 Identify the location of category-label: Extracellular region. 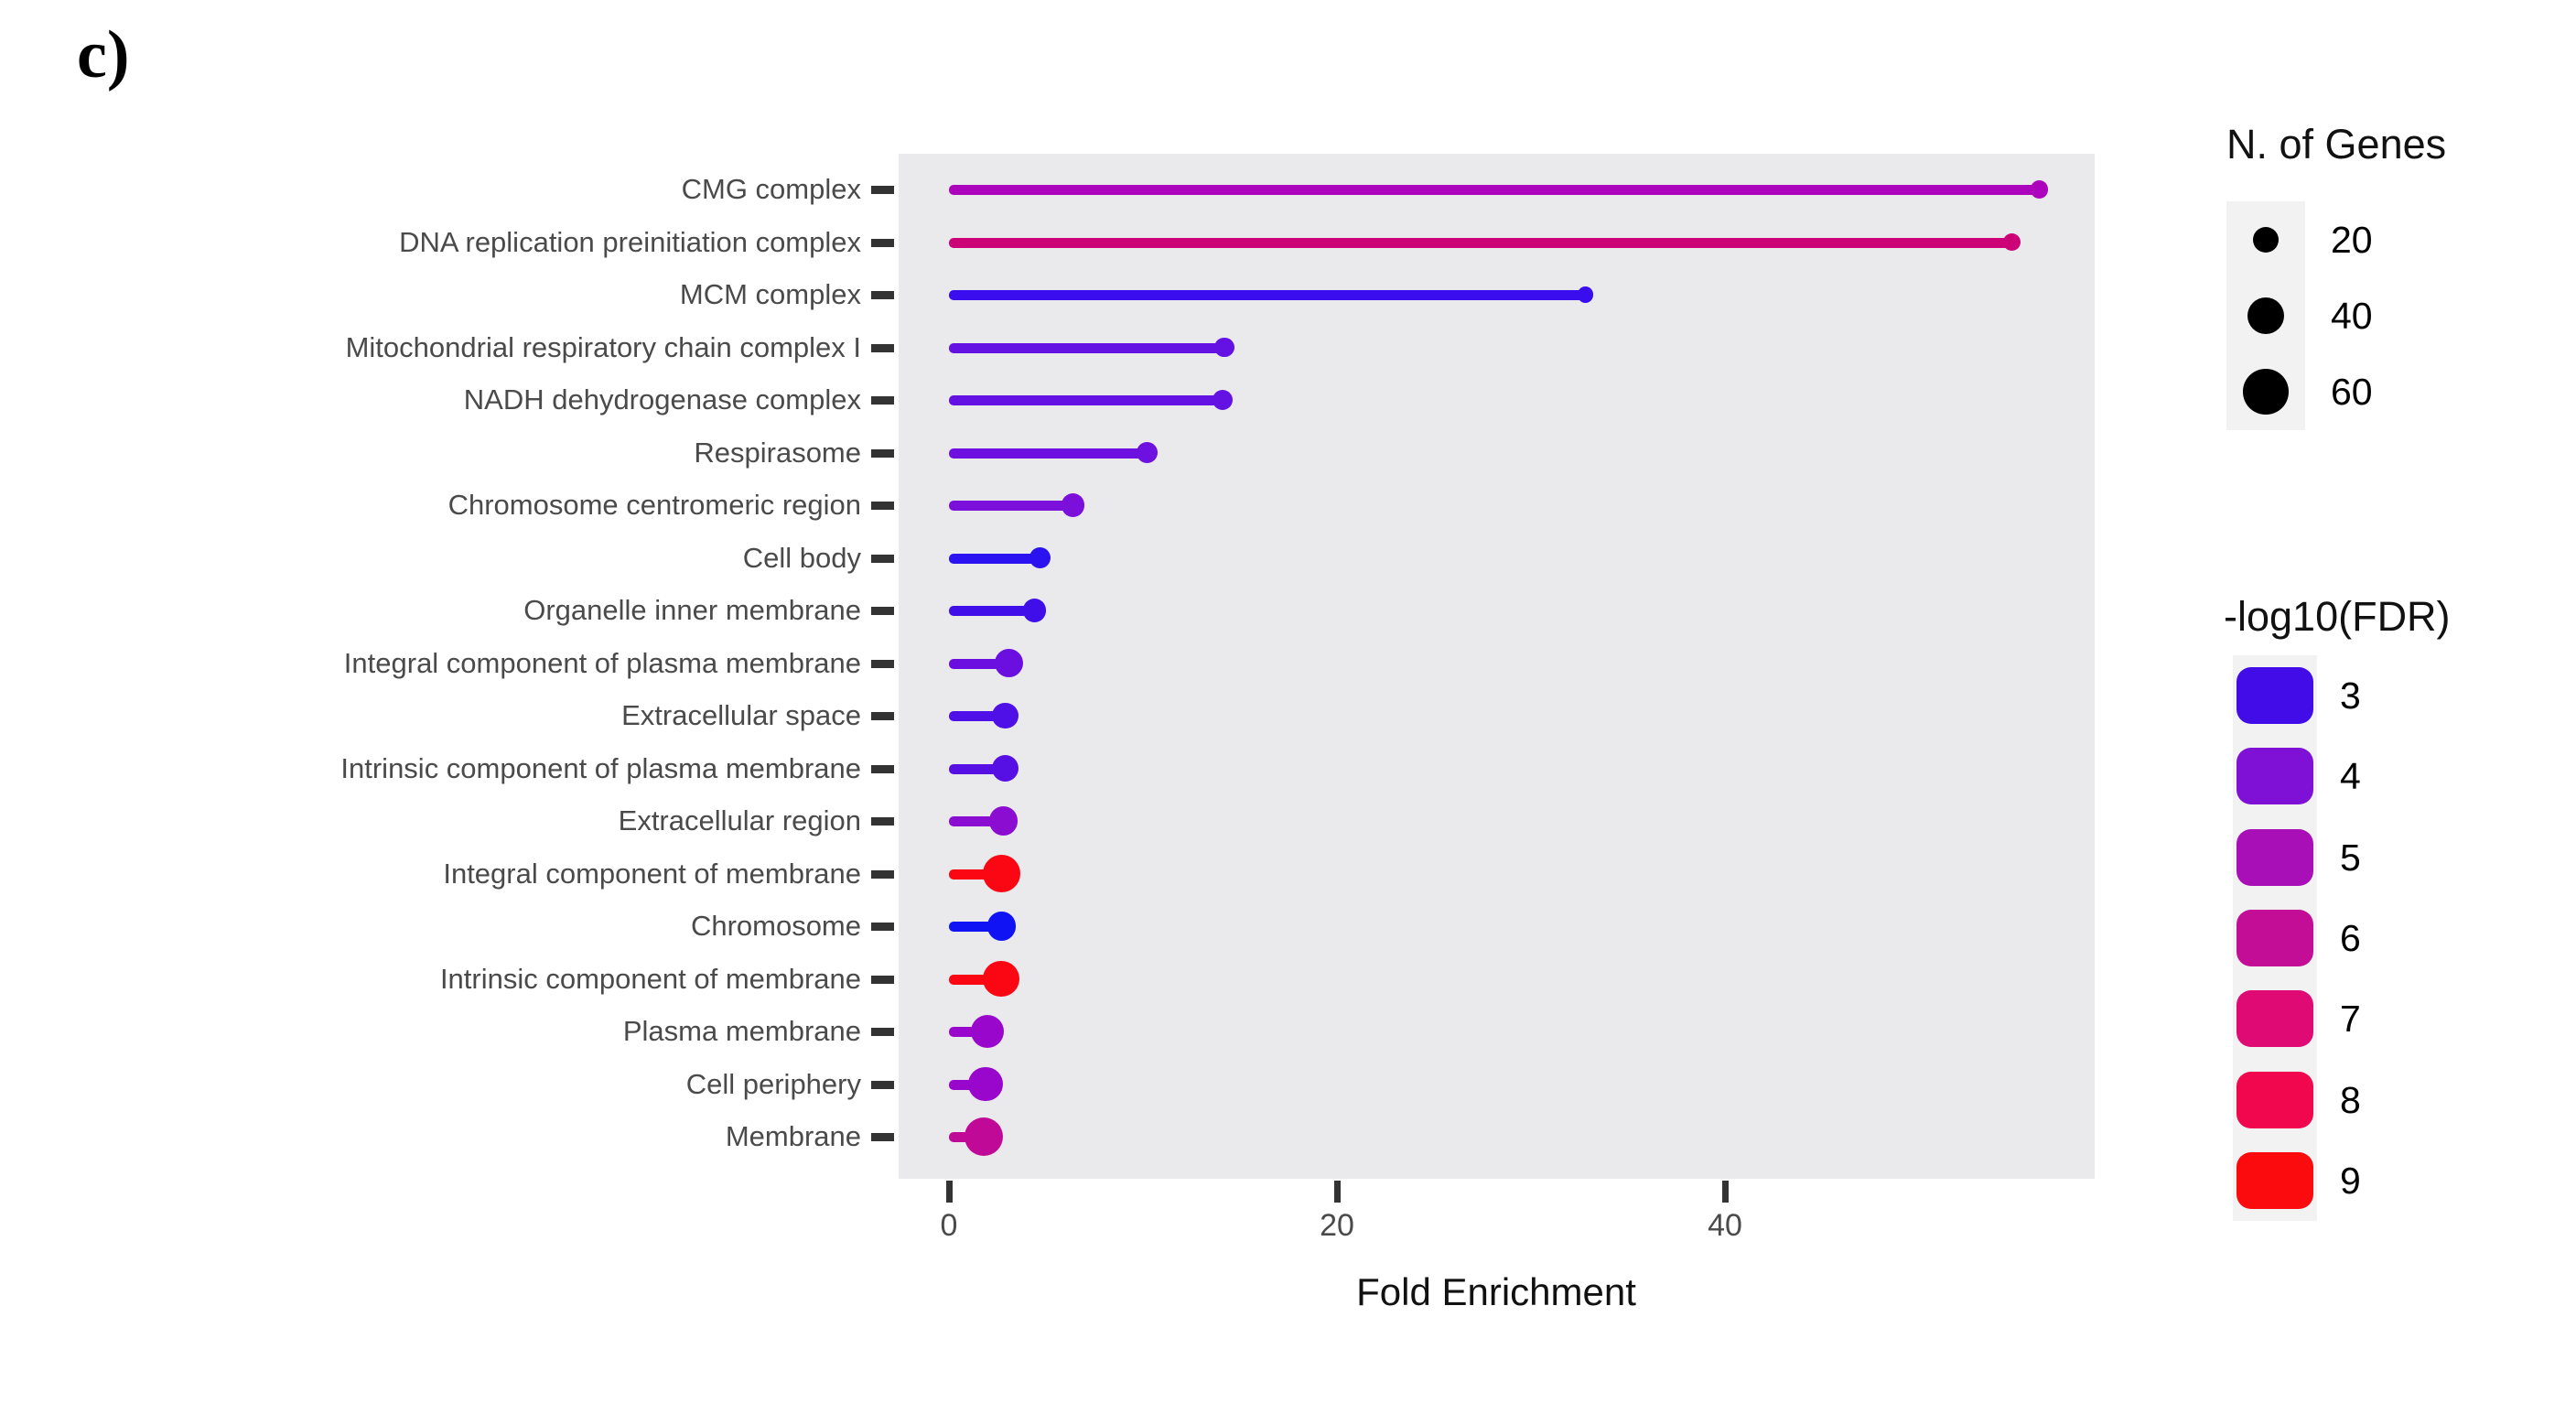
(739, 820).